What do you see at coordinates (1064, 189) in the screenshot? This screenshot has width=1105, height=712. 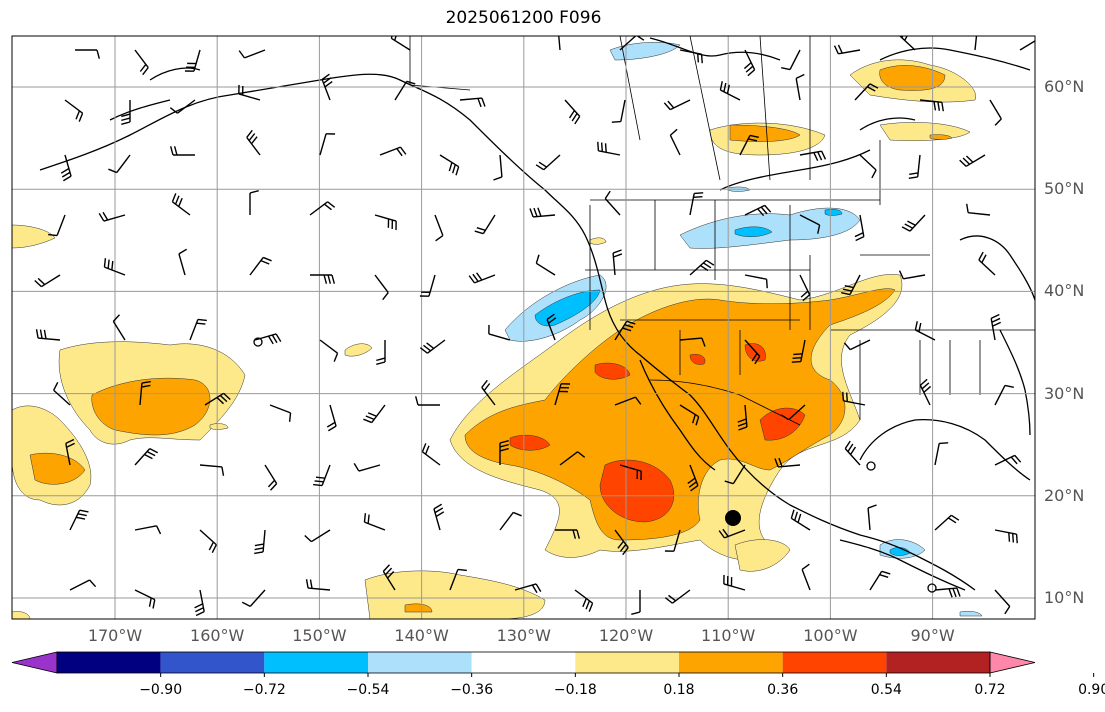 I see `latitude-label: 50°N` at bounding box center [1064, 189].